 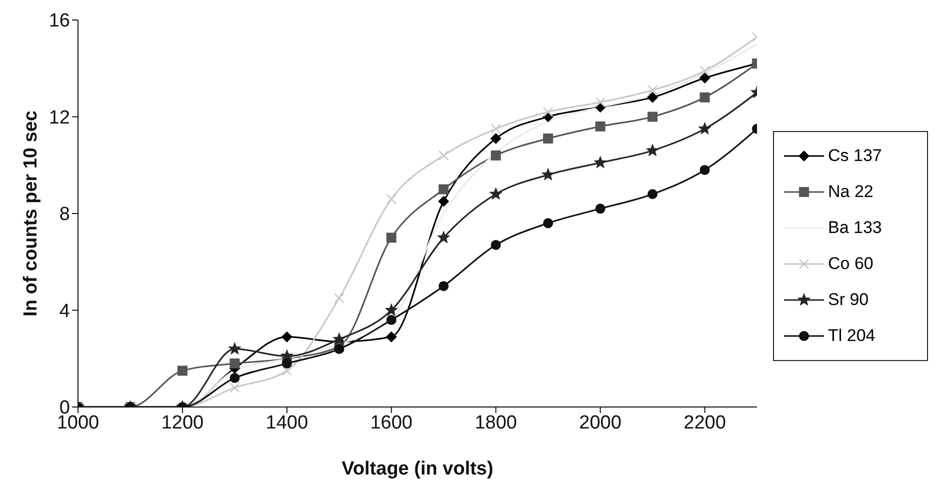 What do you see at coordinates (852, 336) in the screenshot?
I see `legend-label: Tl 204` at bounding box center [852, 336].